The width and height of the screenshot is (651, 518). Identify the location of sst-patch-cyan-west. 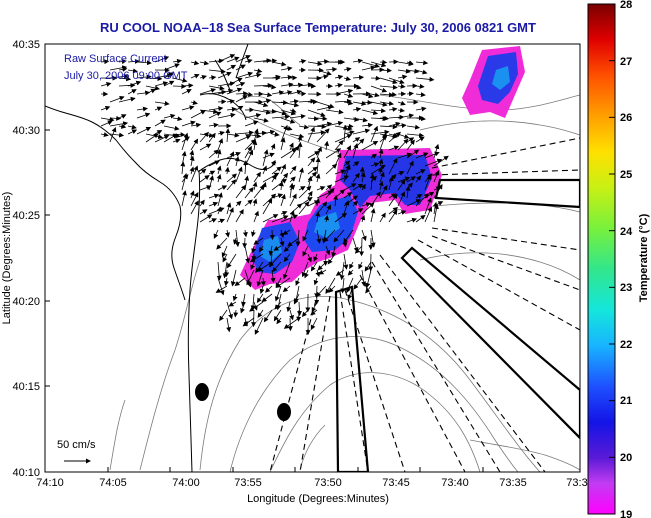
(271, 249).